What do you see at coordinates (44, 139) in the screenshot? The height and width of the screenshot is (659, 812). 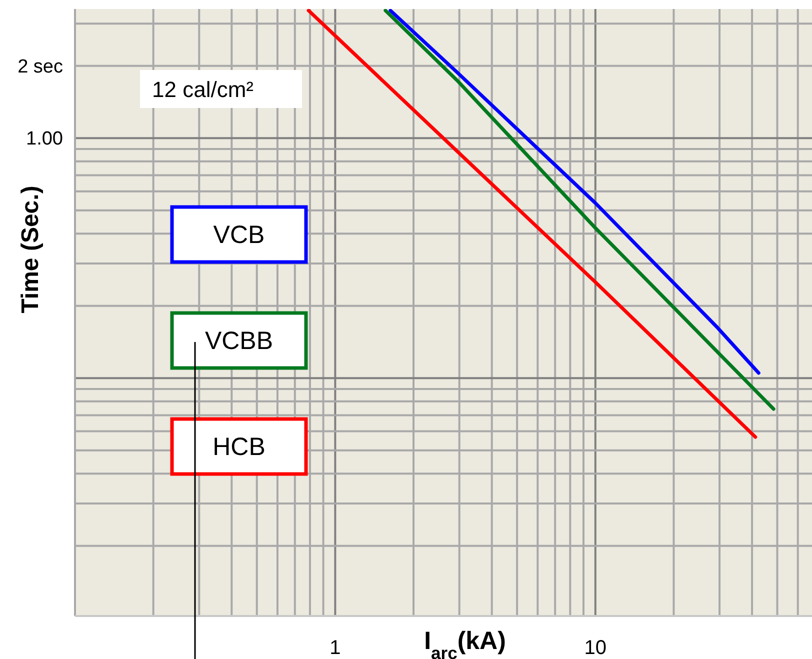 I see `y-tick-label: 1.00` at bounding box center [44, 139].